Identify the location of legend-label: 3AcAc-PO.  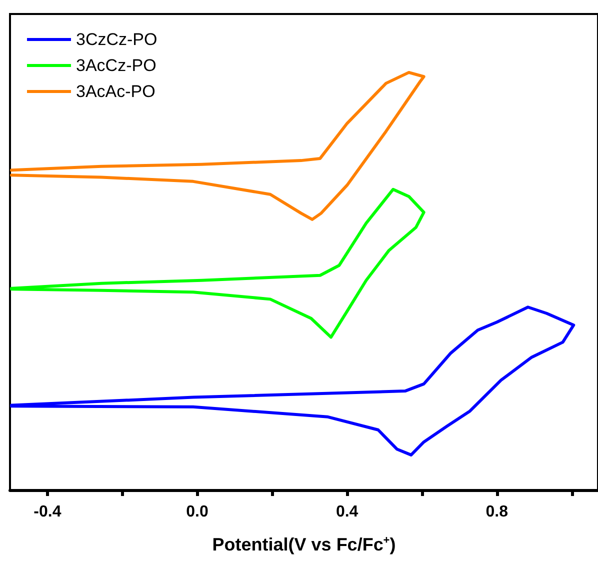
(116, 91).